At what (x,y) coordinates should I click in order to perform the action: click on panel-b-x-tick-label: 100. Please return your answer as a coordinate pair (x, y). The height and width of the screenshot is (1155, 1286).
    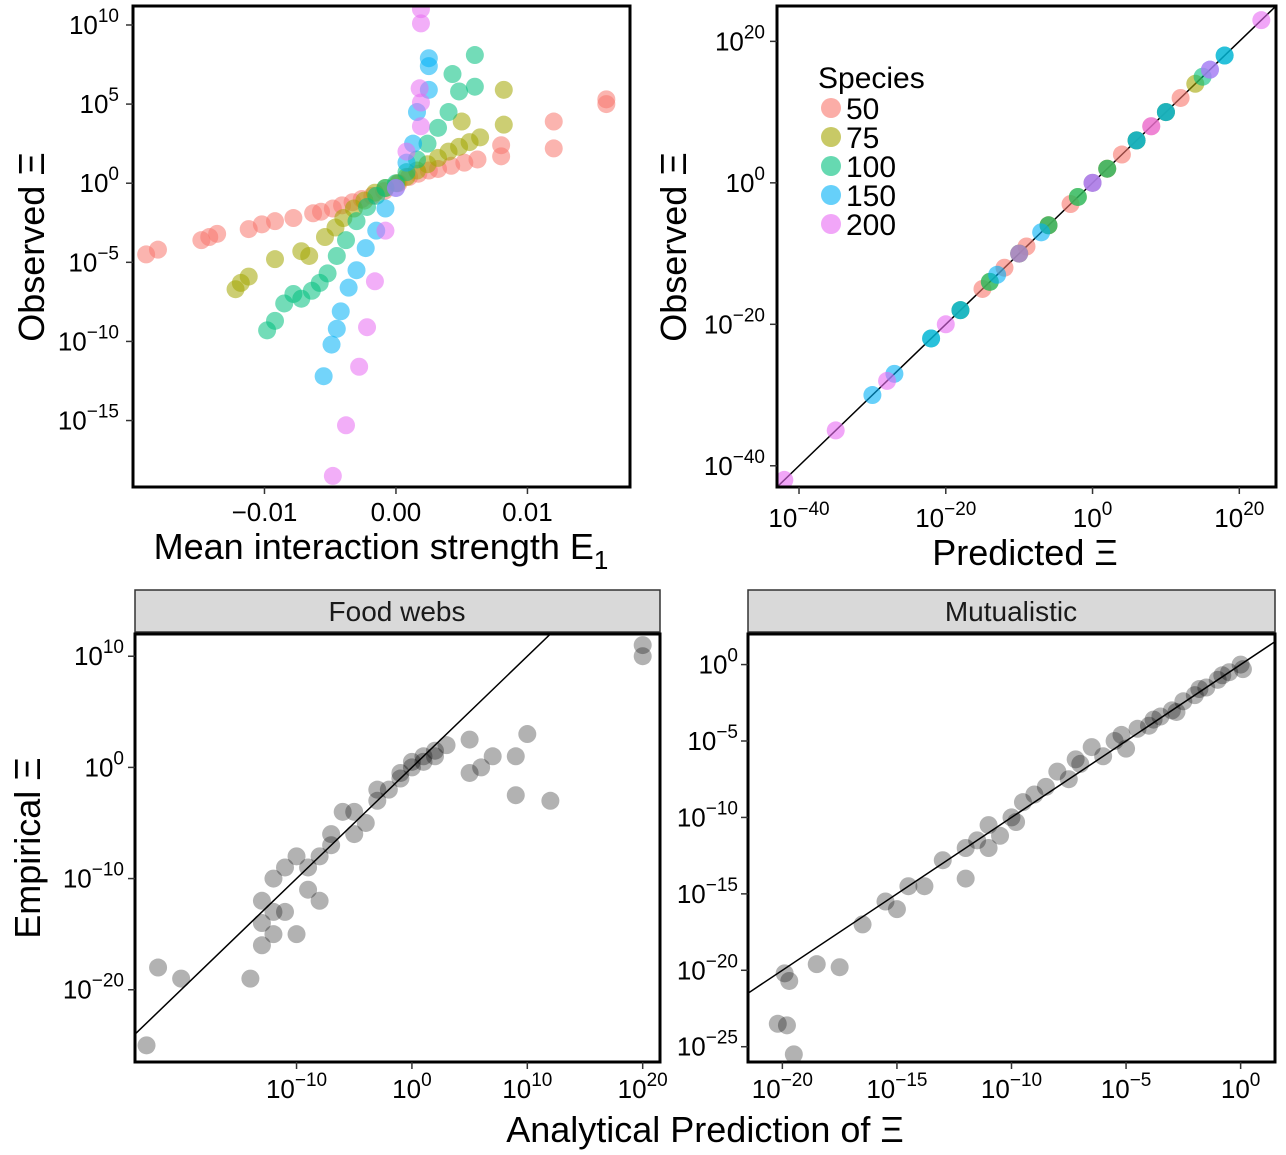
    Looking at the image, I should click on (1093, 516).